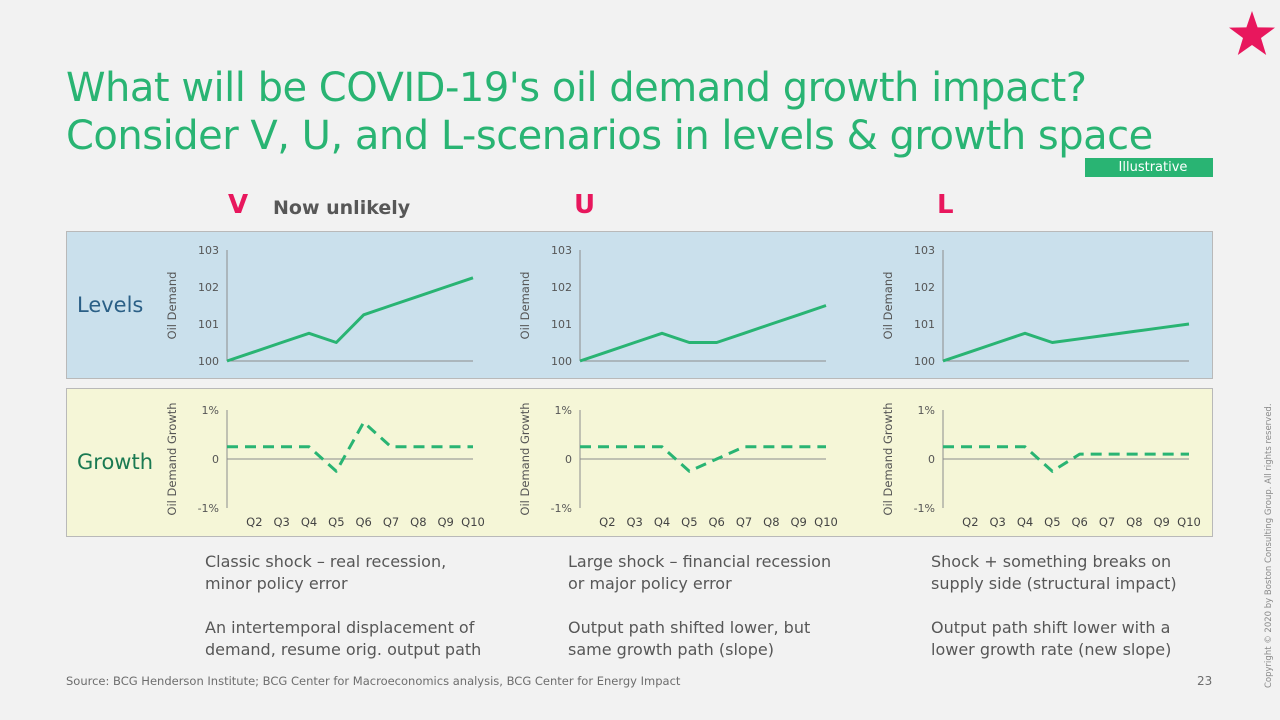  What do you see at coordinates (931, 459) in the screenshot?
I see `l-growth-y-tick-label: 0` at bounding box center [931, 459].